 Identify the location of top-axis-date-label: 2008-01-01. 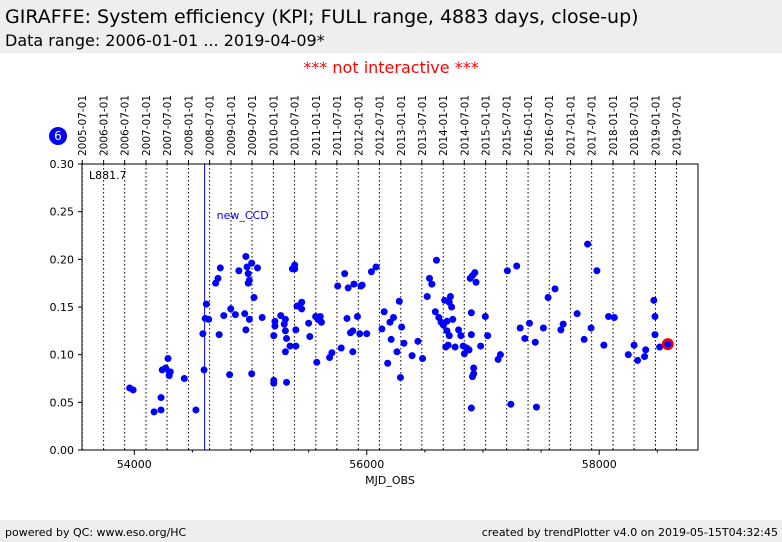
(189, 125).